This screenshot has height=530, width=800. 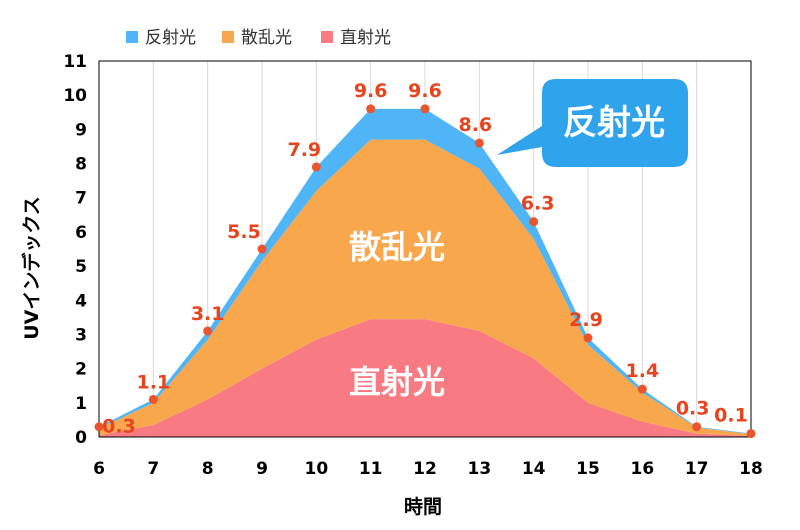 I want to click on y-tick-11: 11, so click(x=75, y=62).